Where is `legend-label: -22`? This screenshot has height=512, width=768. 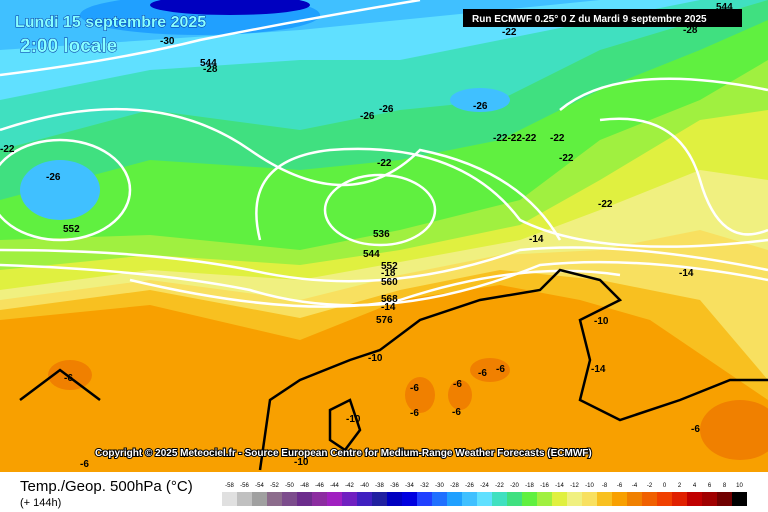 legend-label: -22 is located at coordinates (499, 486).